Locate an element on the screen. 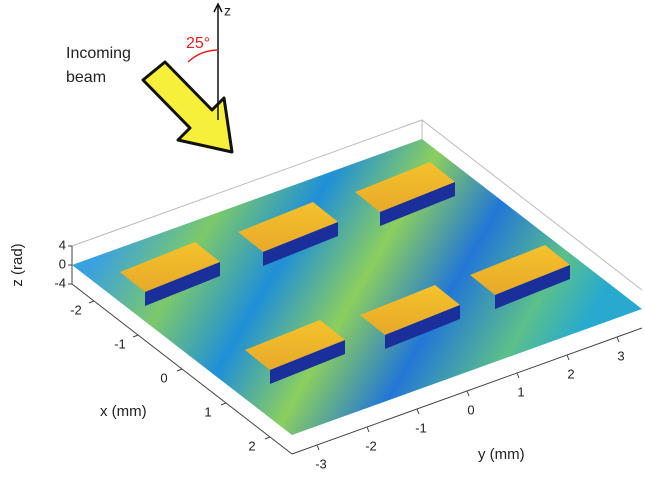 This screenshot has height=481, width=645. y-tick-label: -1 is located at coordinates (421, 427).